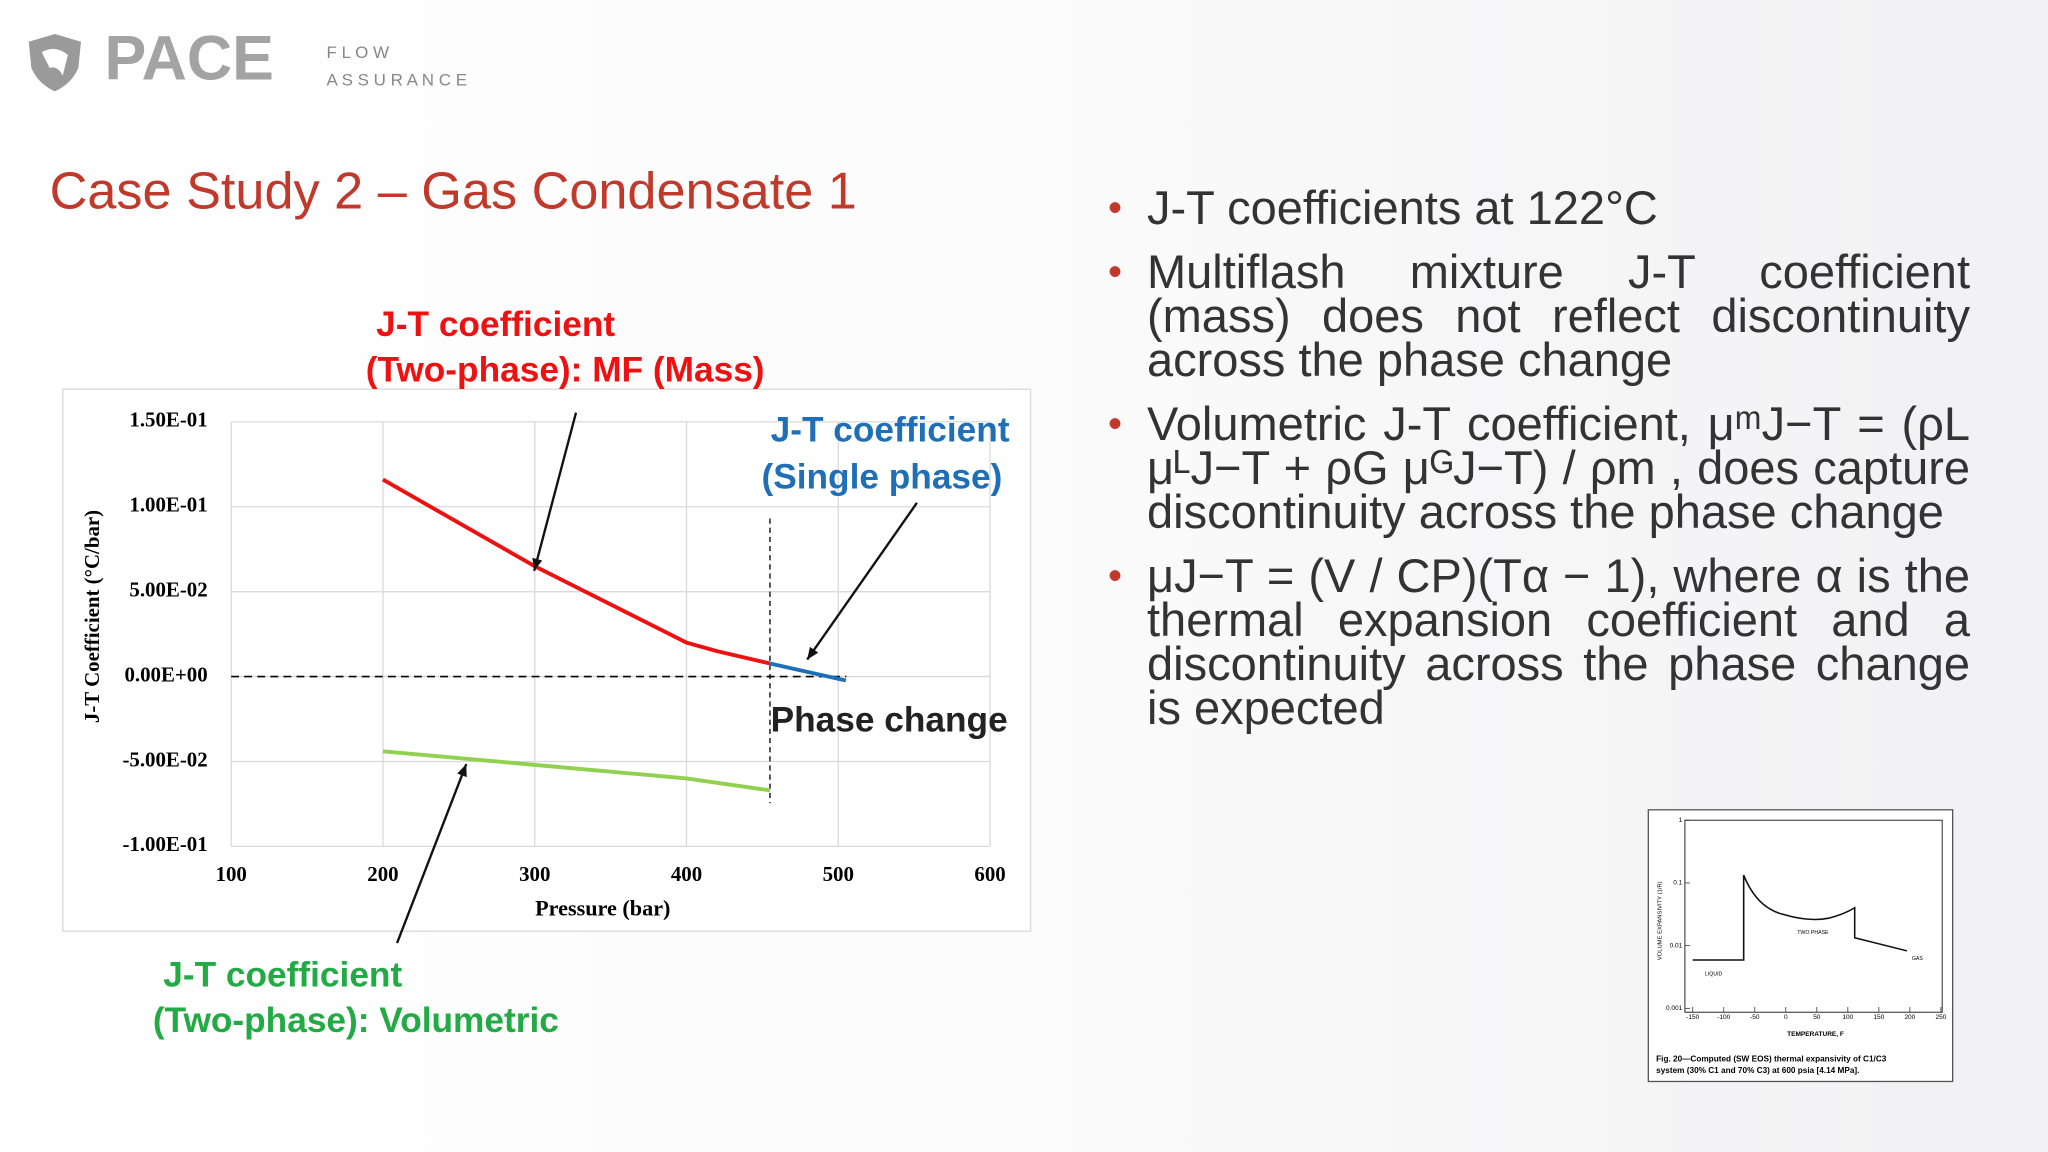 The width and height of the screenshot is (2048, 1152). I want to click on inset-label: LIQUID, so click(1714, 975).